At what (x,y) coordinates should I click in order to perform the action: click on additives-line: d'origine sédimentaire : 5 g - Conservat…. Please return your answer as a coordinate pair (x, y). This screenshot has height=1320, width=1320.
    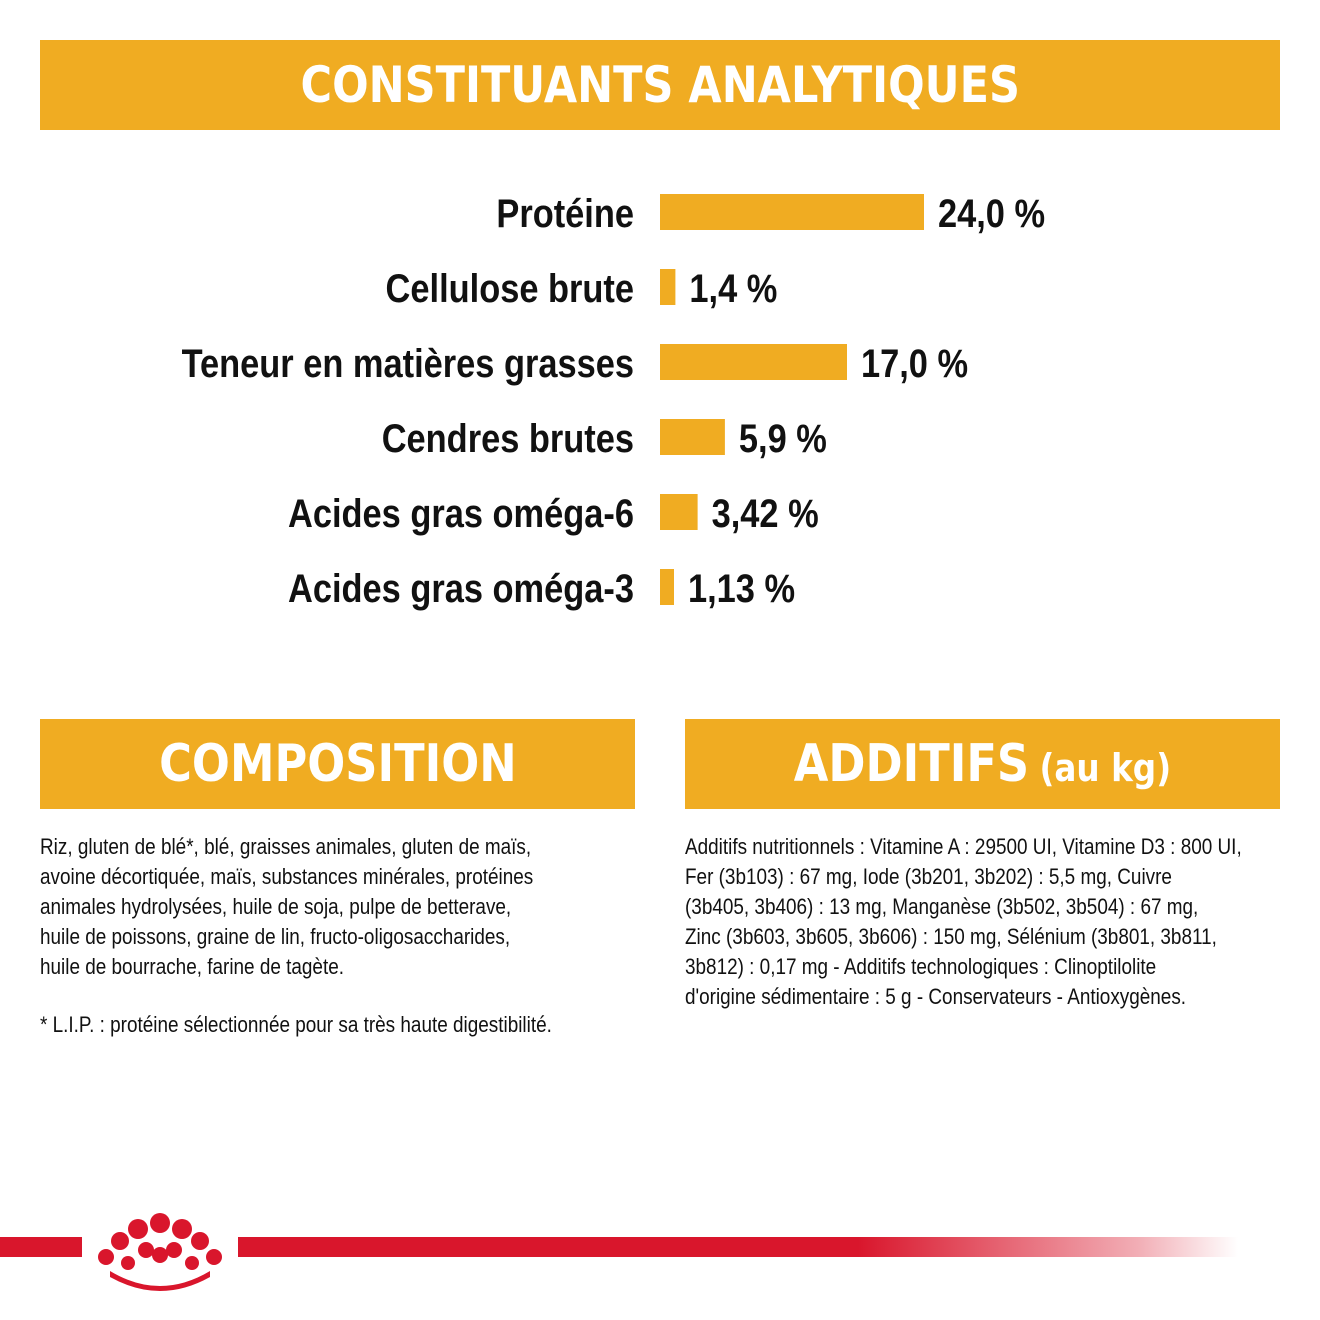
    Looking at the image, I should click on (936, 996).